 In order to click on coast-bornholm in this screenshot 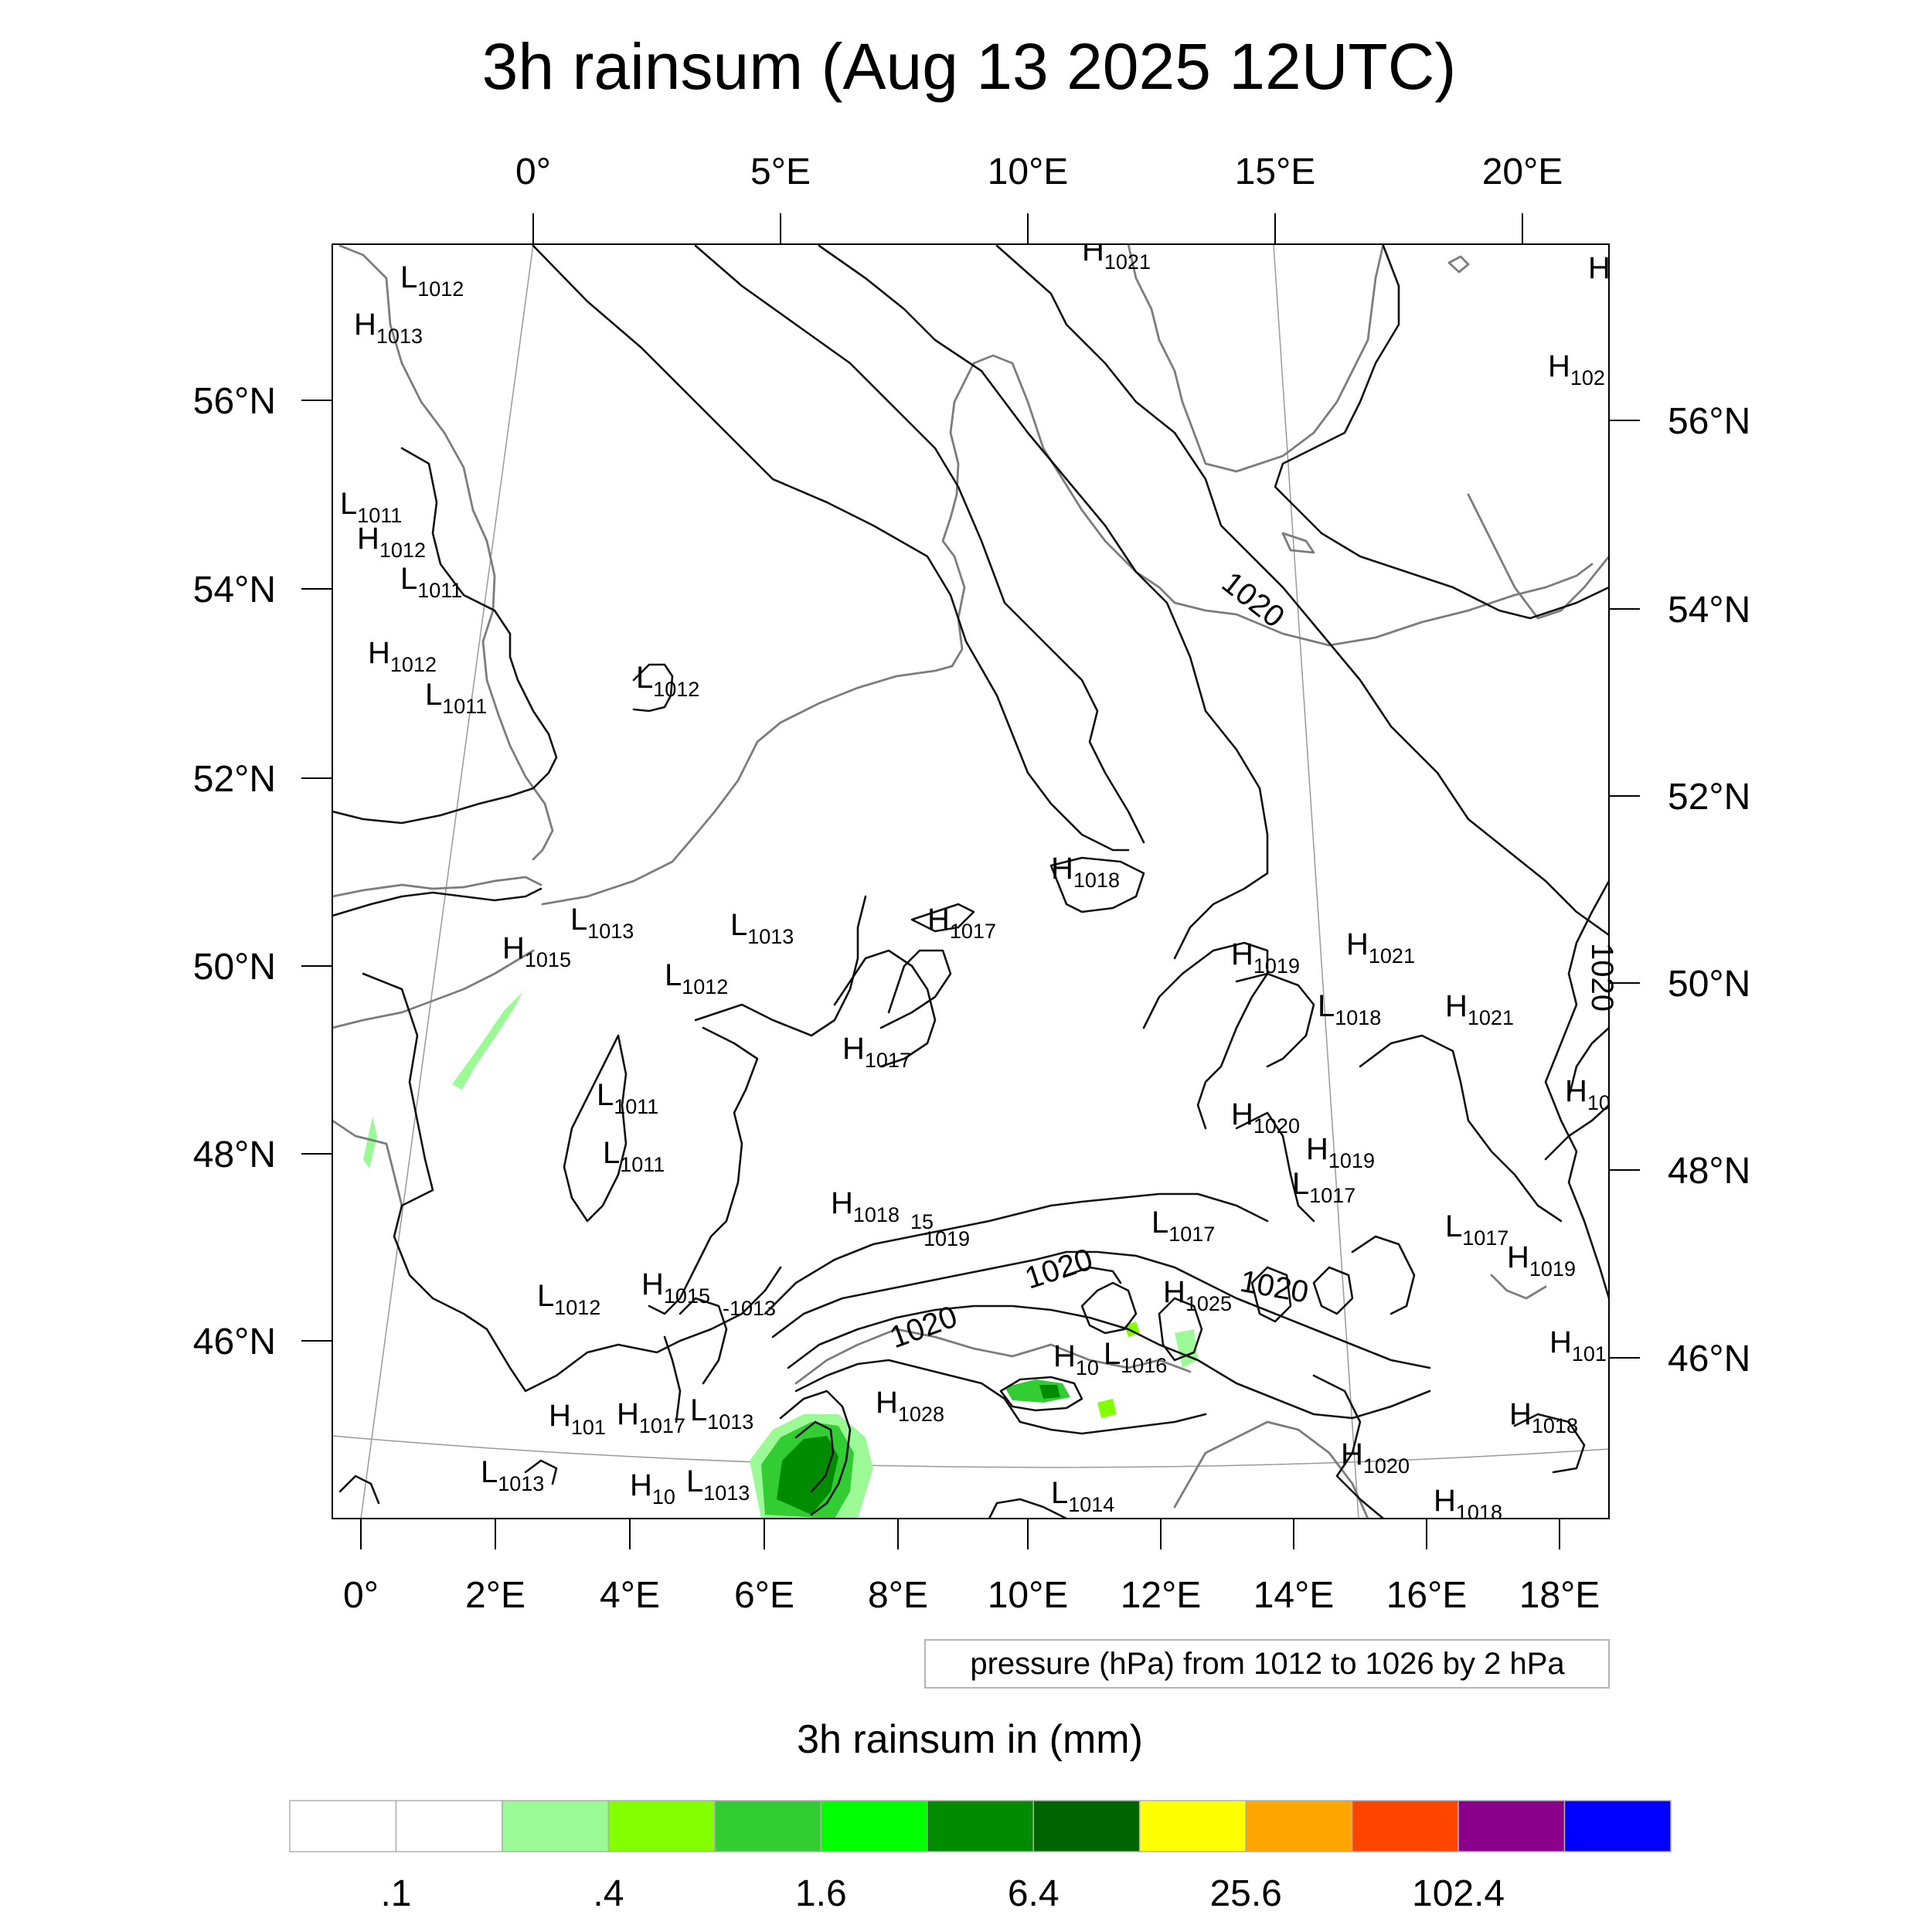, I will do `click(1459, 264)`.